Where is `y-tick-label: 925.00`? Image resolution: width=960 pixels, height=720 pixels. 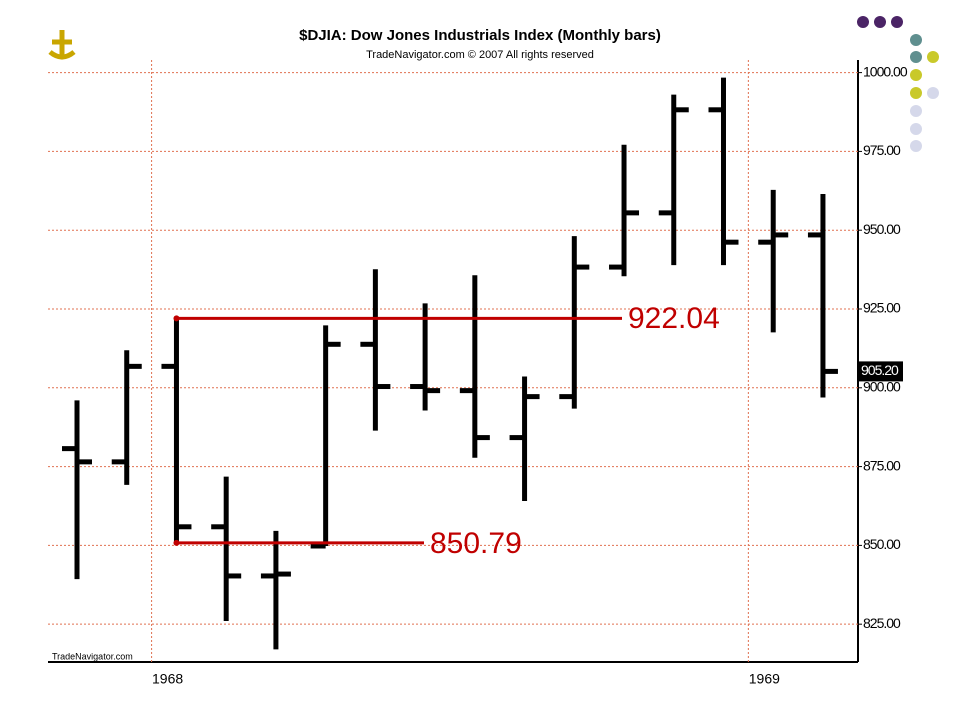
y-tick-label: 925.00 is located at coordinates (882, 308).